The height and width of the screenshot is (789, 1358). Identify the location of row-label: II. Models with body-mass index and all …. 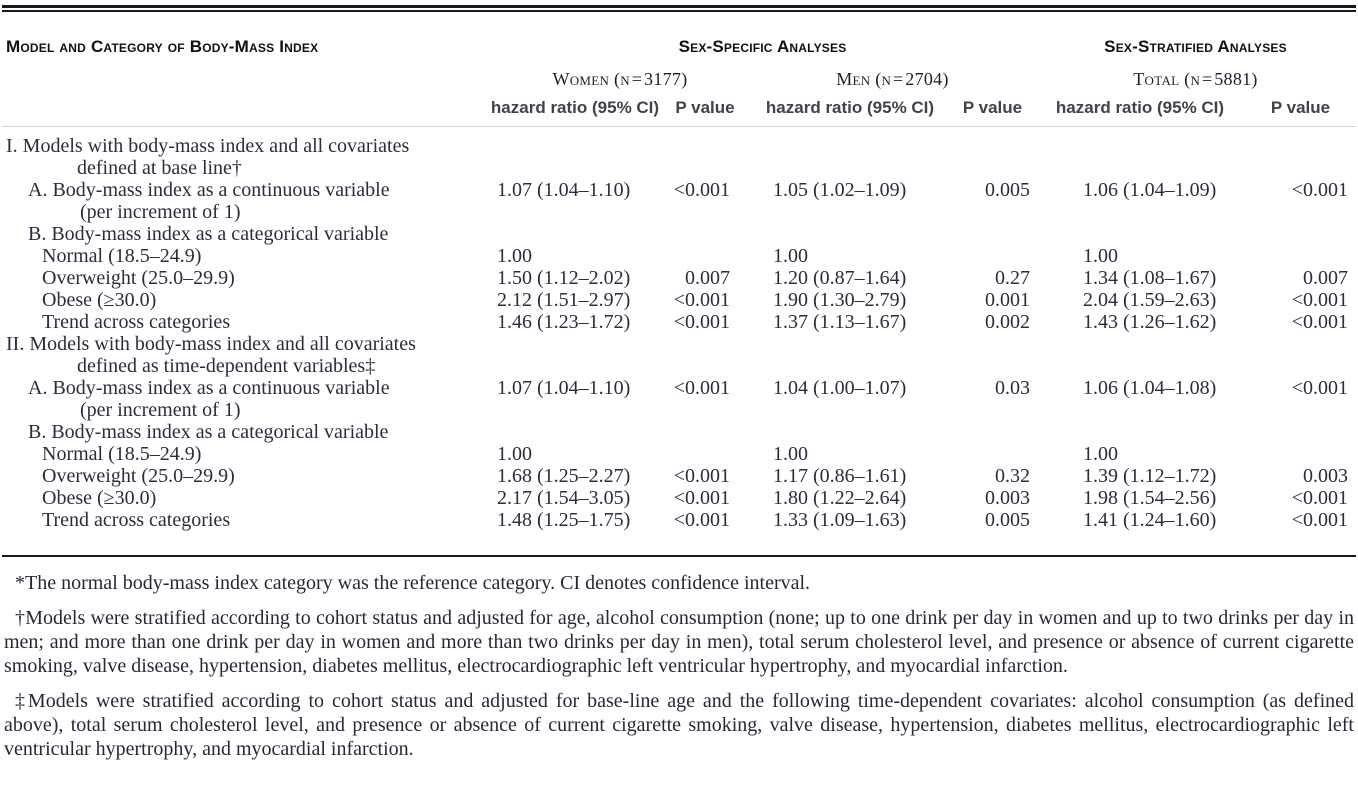
(211, 355).